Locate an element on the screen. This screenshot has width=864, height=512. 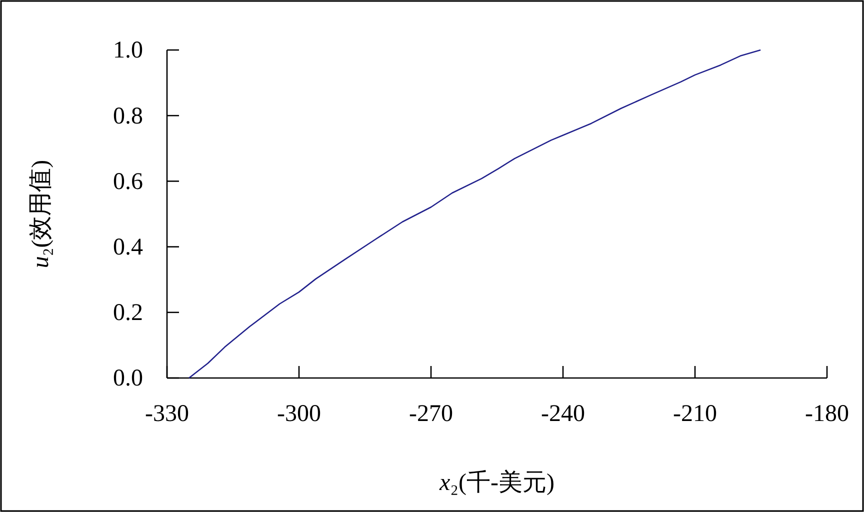
x-tick-label: -210 is located at coordinates (695, 414).